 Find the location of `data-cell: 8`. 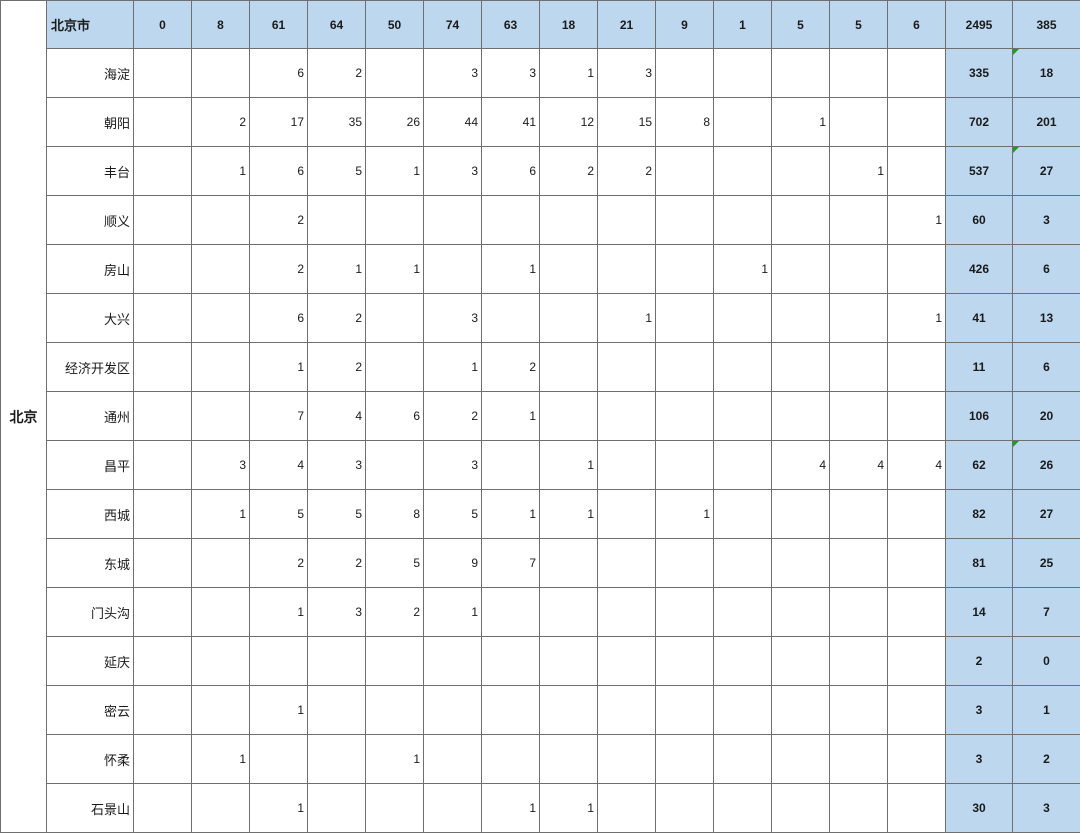

data-cell: 8 is located at coordinates (395, 514).